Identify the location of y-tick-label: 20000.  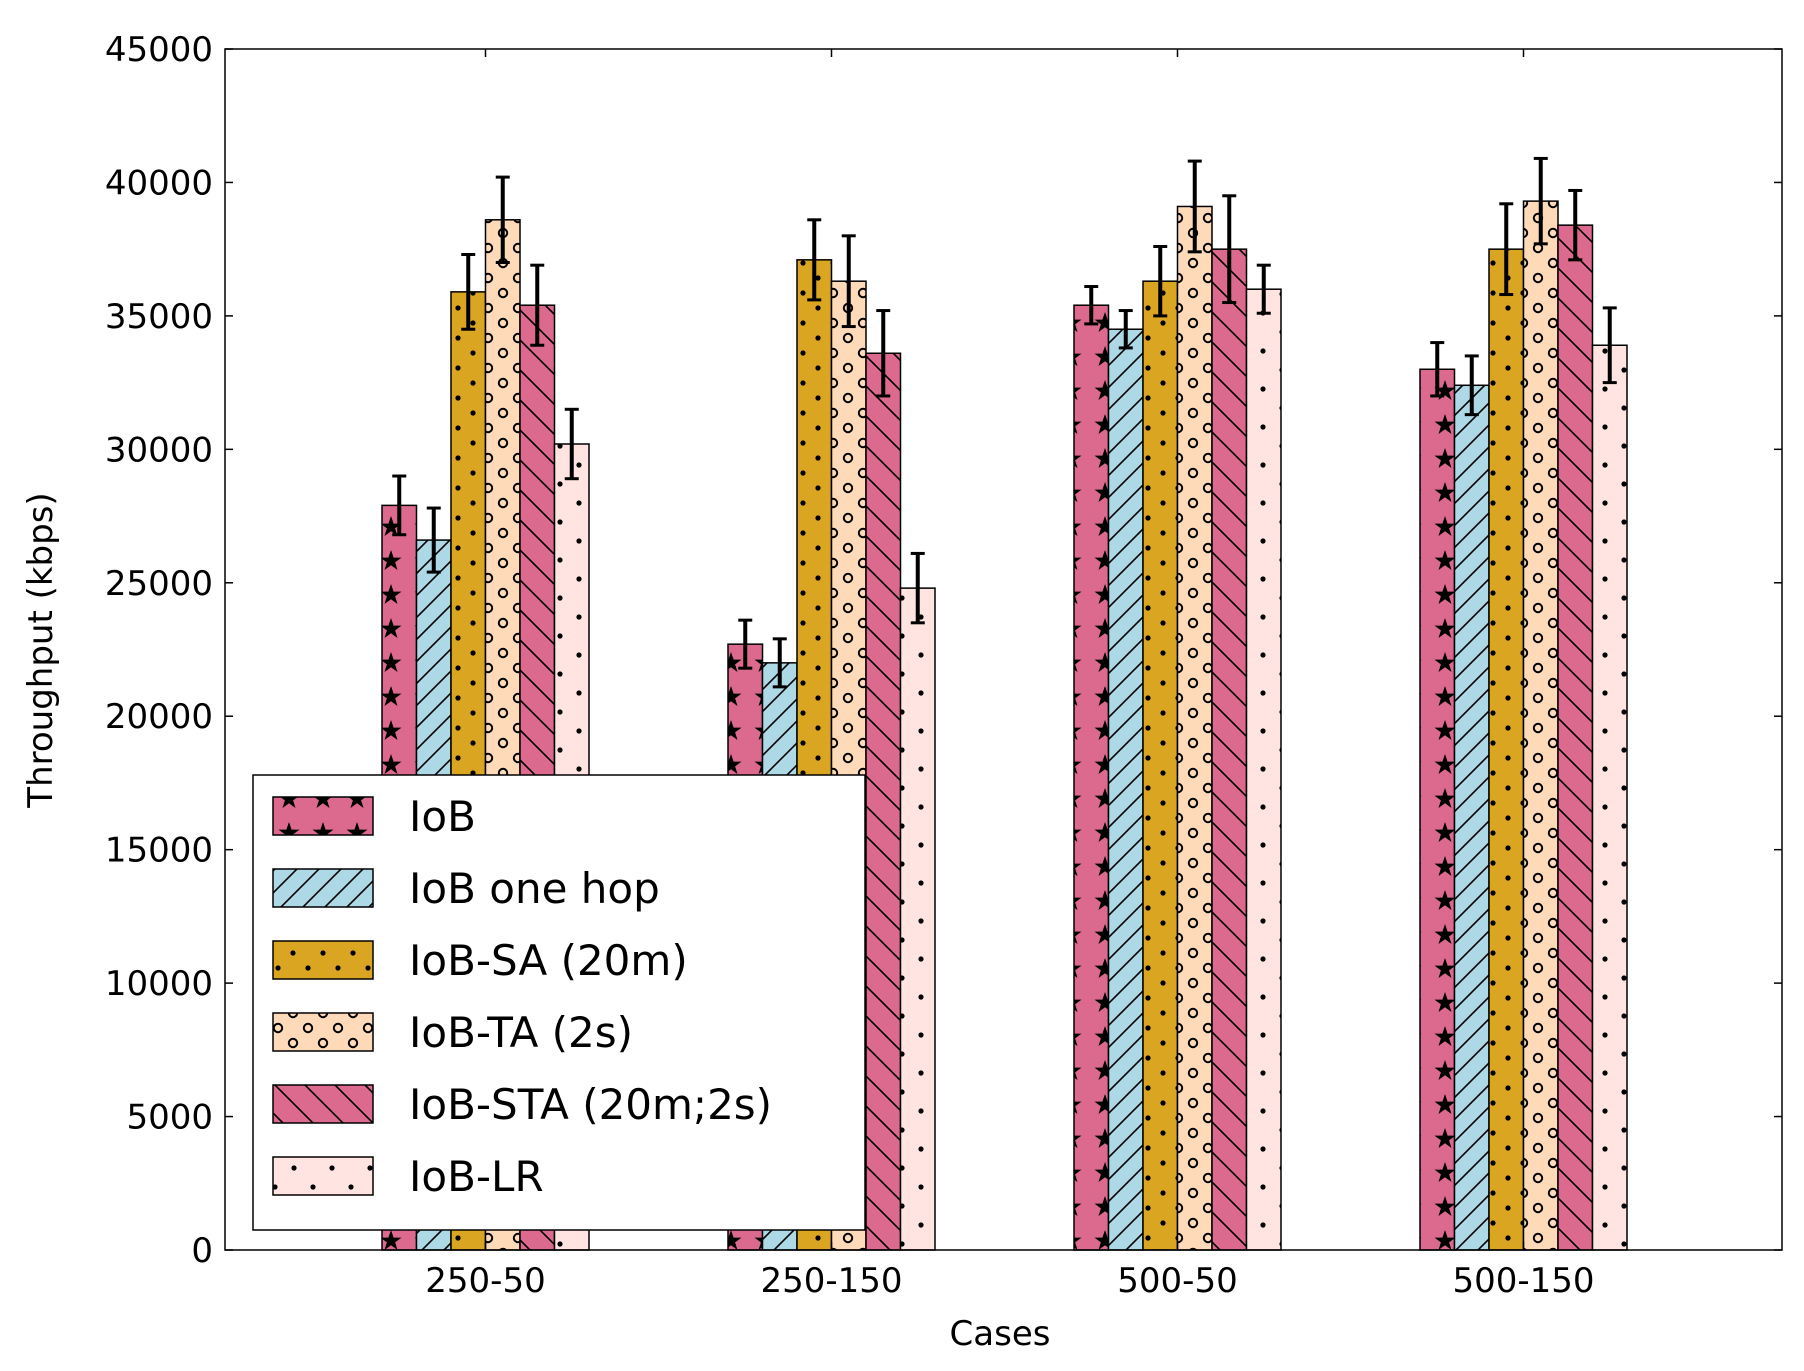
(159, 717).